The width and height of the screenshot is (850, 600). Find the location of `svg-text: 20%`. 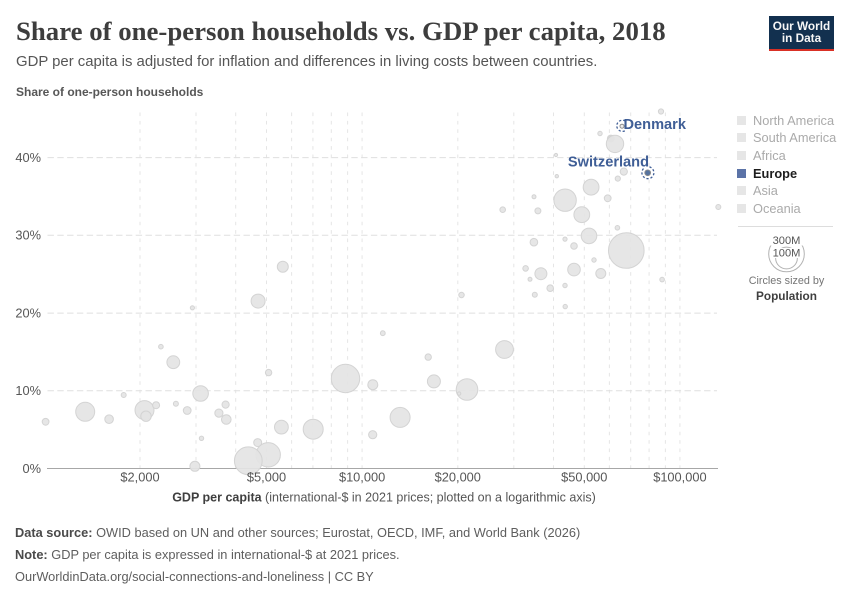

svg-text: 20% is located at coordinates (28, 312).